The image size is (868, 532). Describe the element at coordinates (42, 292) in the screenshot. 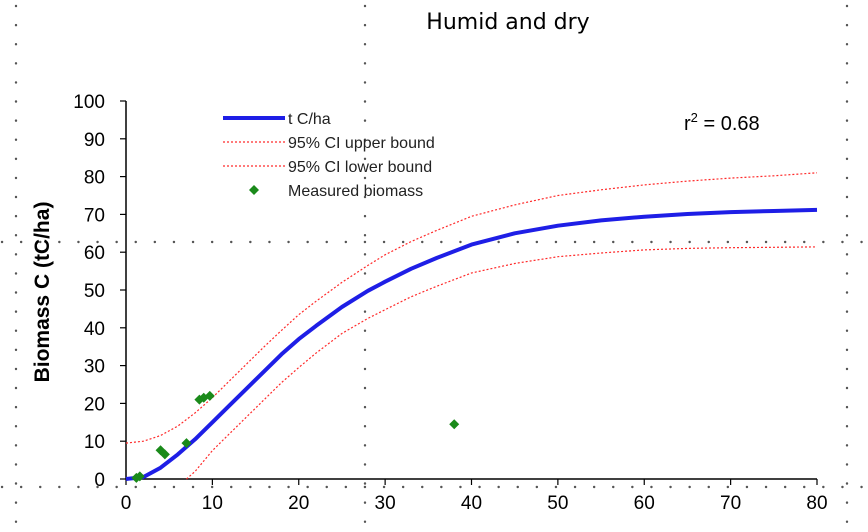

I see `y-axis-label: Biomass C (tC/ha)` at that location.